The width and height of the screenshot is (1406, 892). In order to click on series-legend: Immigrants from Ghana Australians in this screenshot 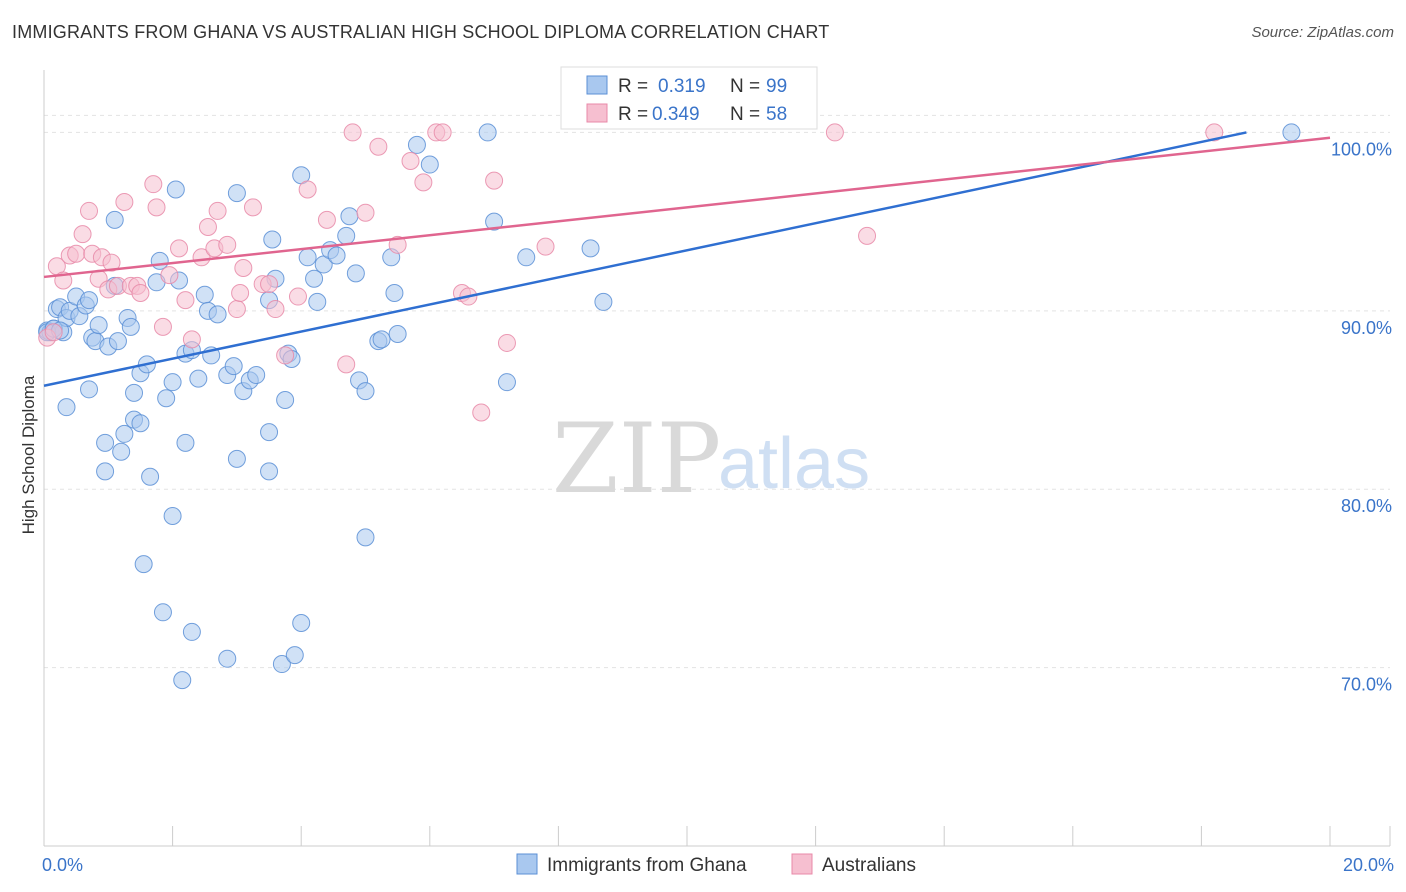, I will do `click(716, 864)`.